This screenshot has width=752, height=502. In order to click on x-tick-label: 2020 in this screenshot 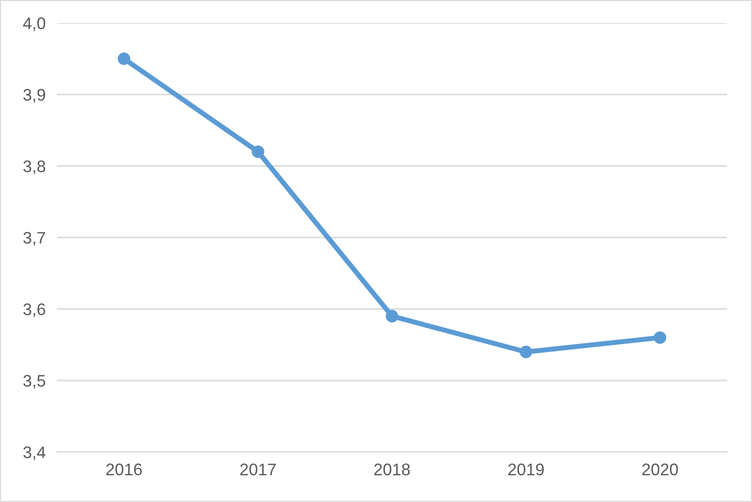, I will do `click(660, 470)`.